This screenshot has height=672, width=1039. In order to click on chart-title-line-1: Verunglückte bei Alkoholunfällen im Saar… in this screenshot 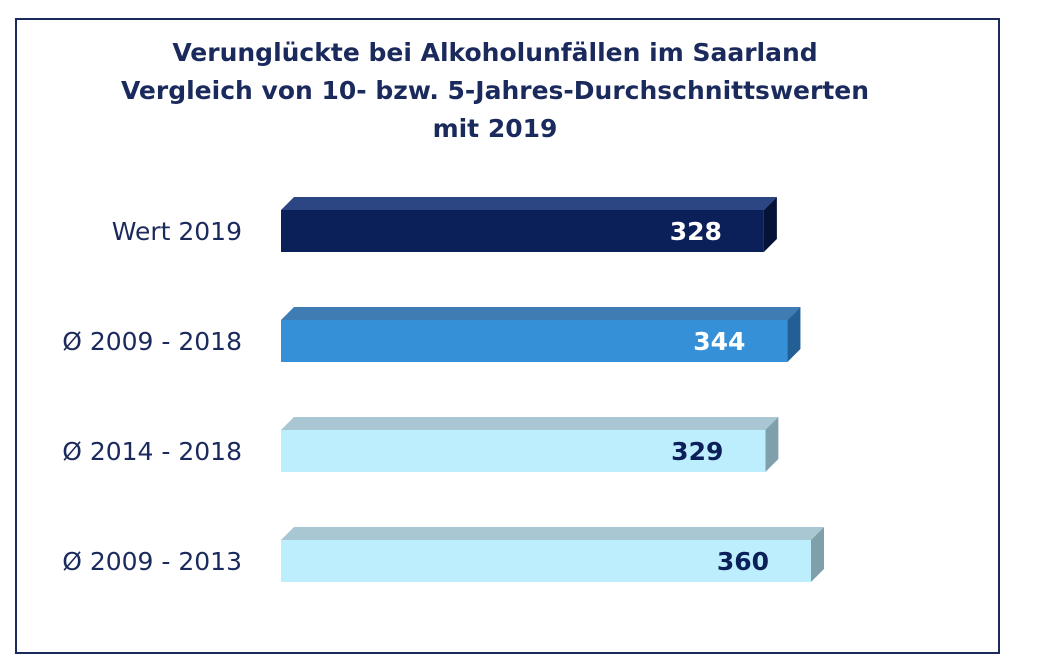, I will do `click(495, 52)`.